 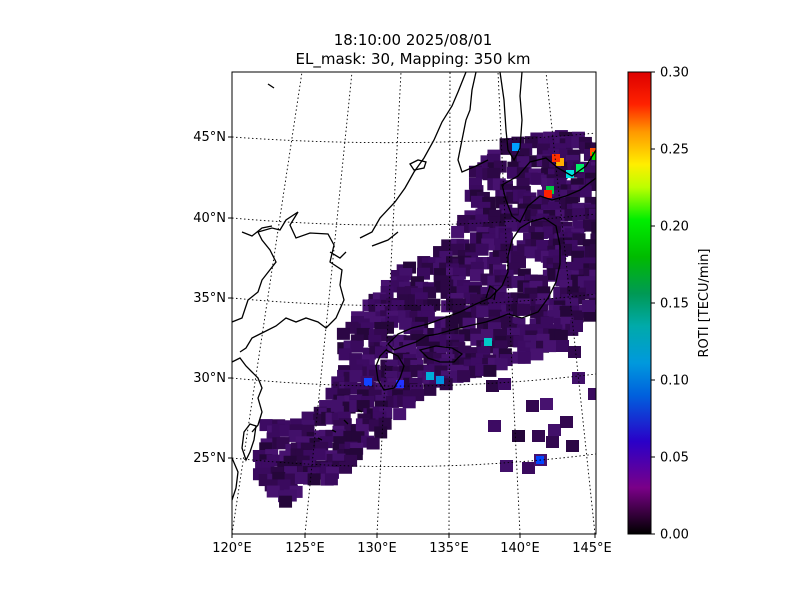 What do you see at coordinates (413, 40) in the screenshot?
I see `plot-title-time: 18:10:00 2025/08/01` at bounding box center [413, 40].